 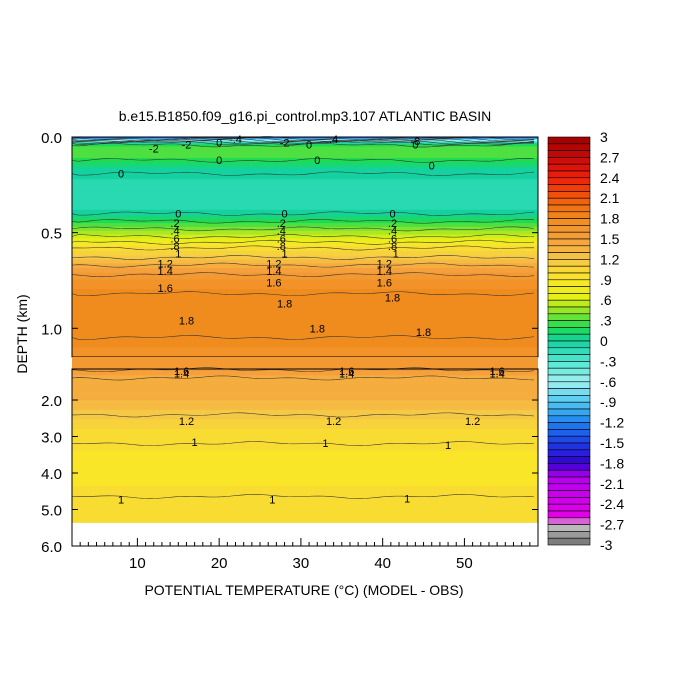 I want to click on contour-label: 1.2, so click(x=165, y=264).